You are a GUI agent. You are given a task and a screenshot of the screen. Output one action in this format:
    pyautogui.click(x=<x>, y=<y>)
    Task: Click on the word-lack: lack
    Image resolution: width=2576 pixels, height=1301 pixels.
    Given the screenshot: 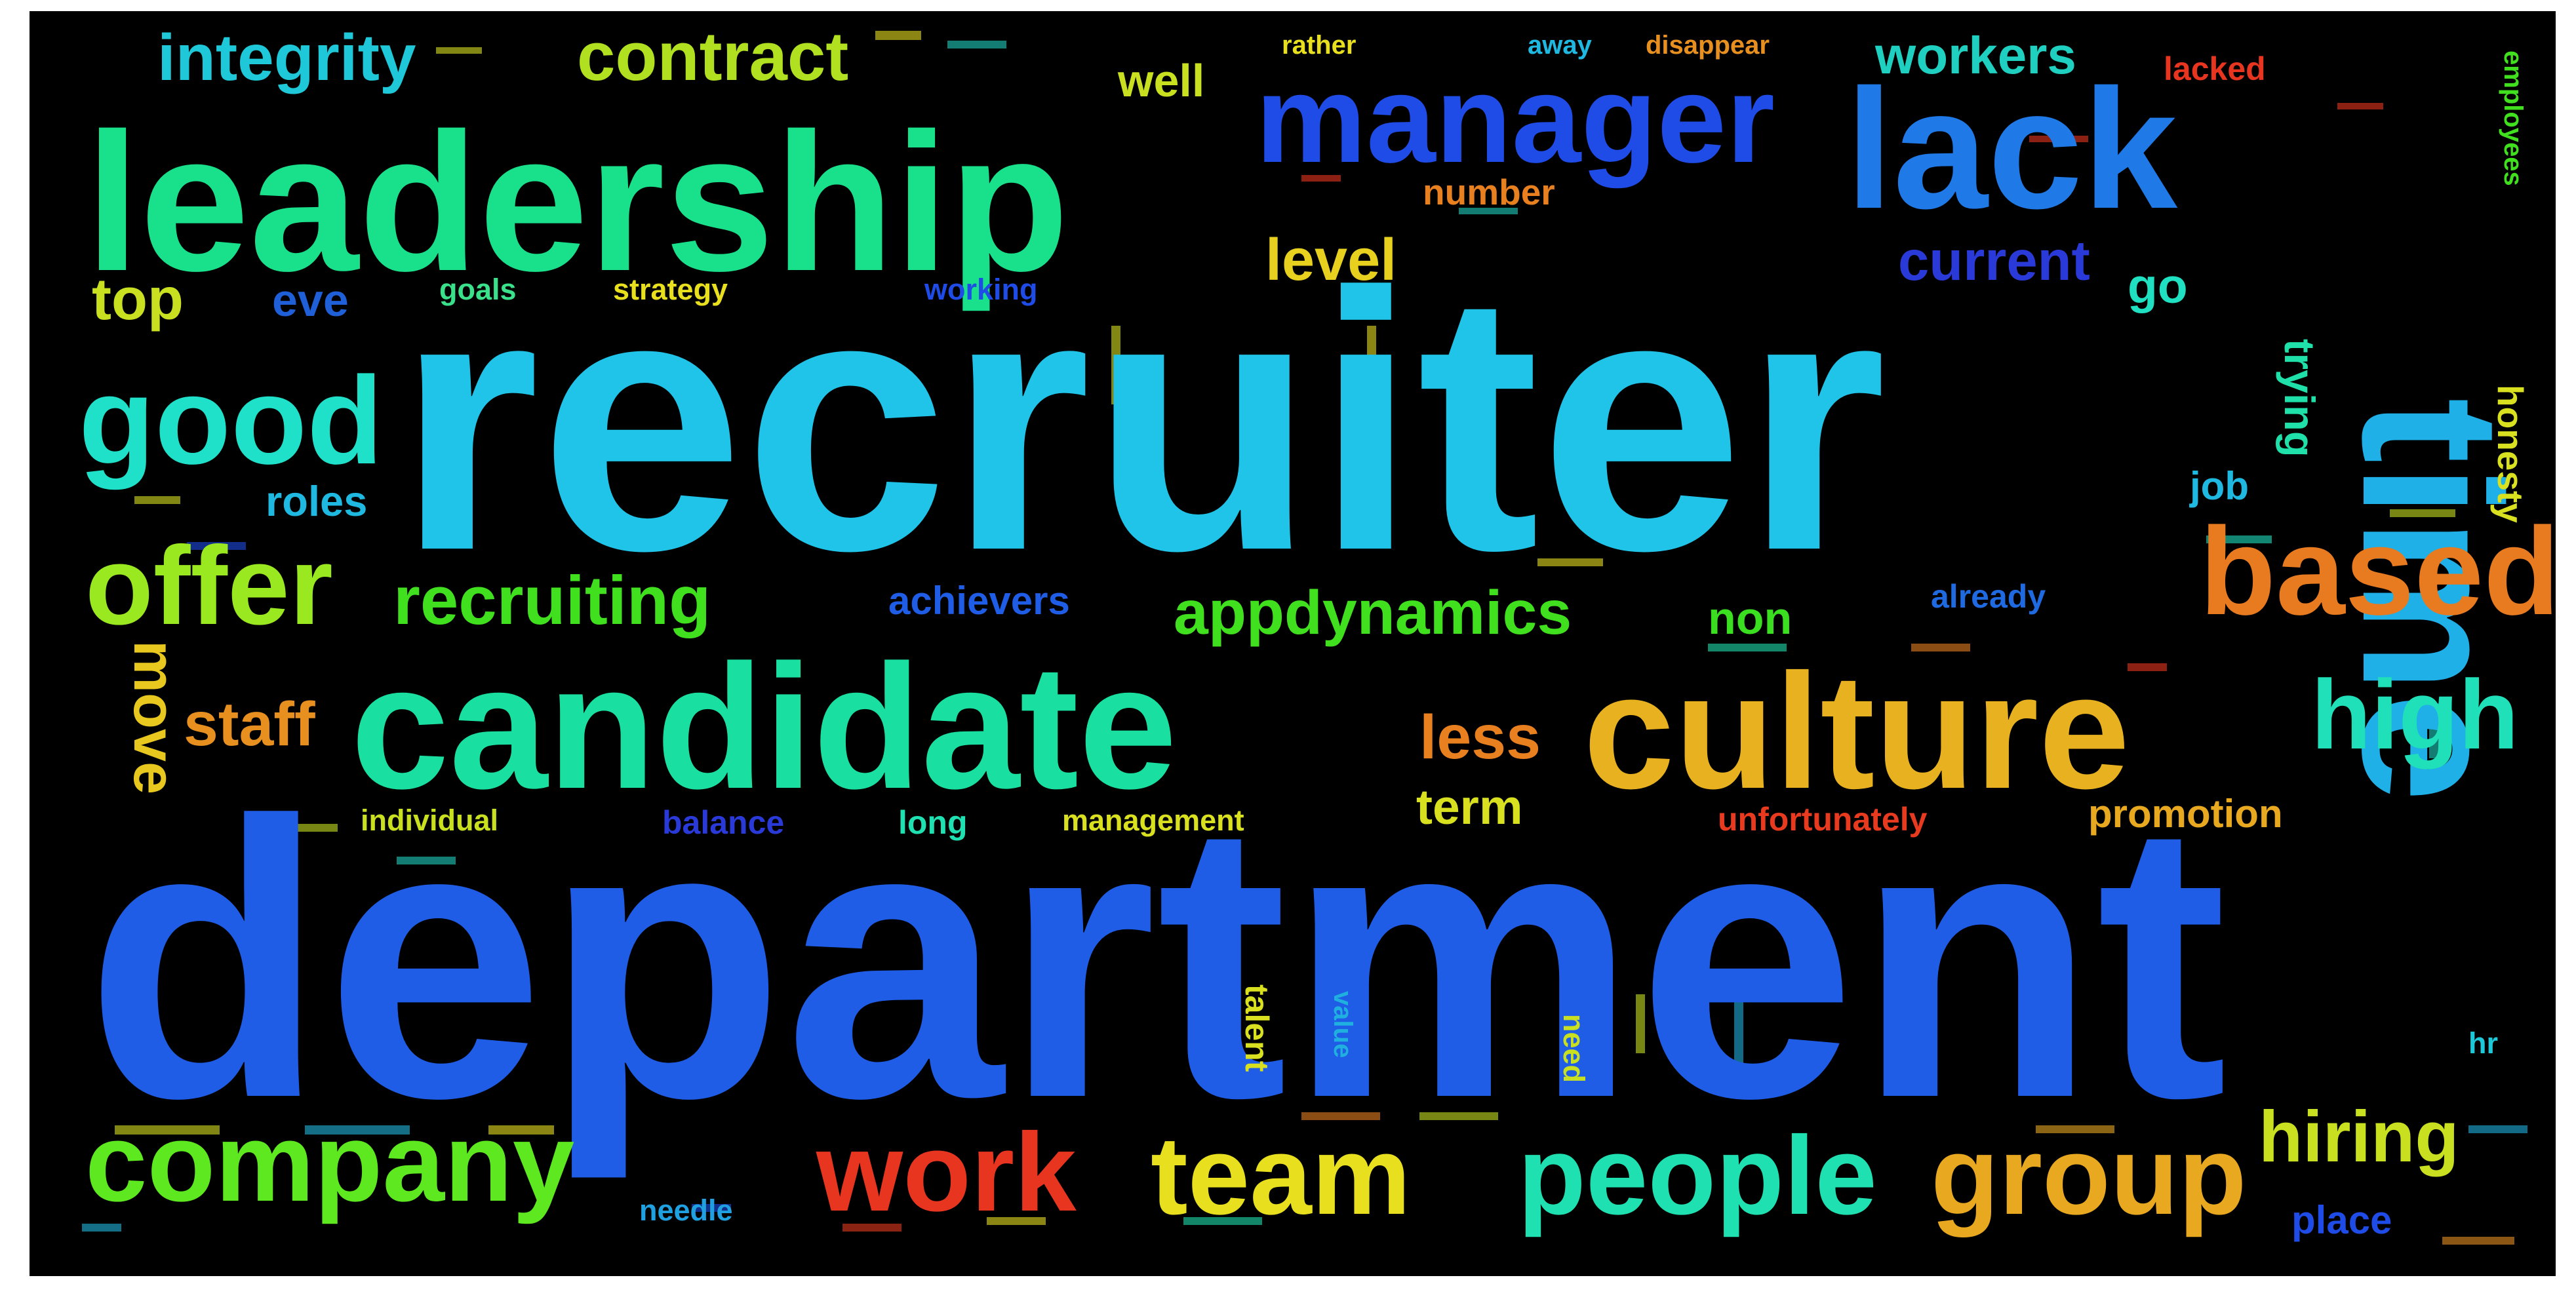 What is the action you would take?
    pyautogui.click(x=2012, y=149)
    